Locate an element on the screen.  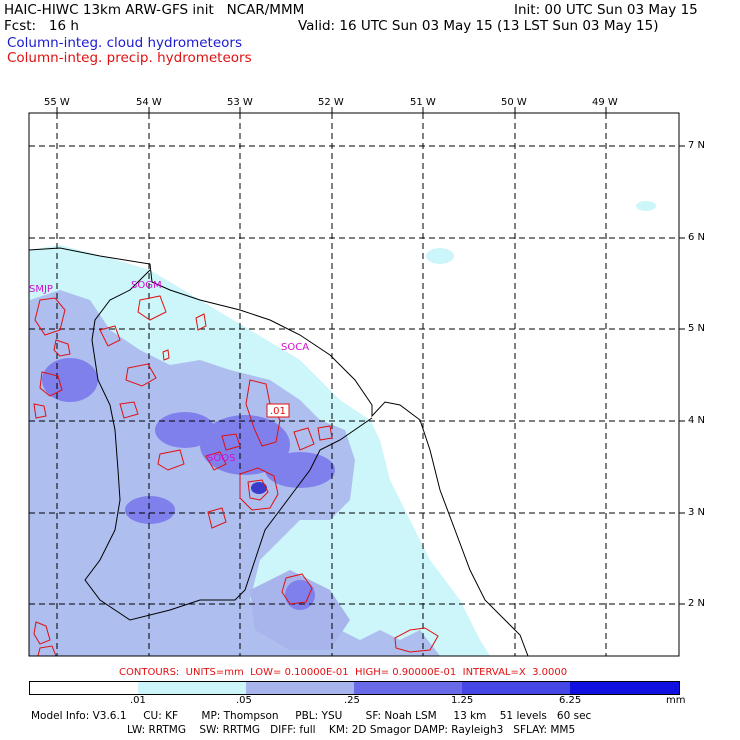
colorbar-unit: mm is located at coordinates (676, 700).